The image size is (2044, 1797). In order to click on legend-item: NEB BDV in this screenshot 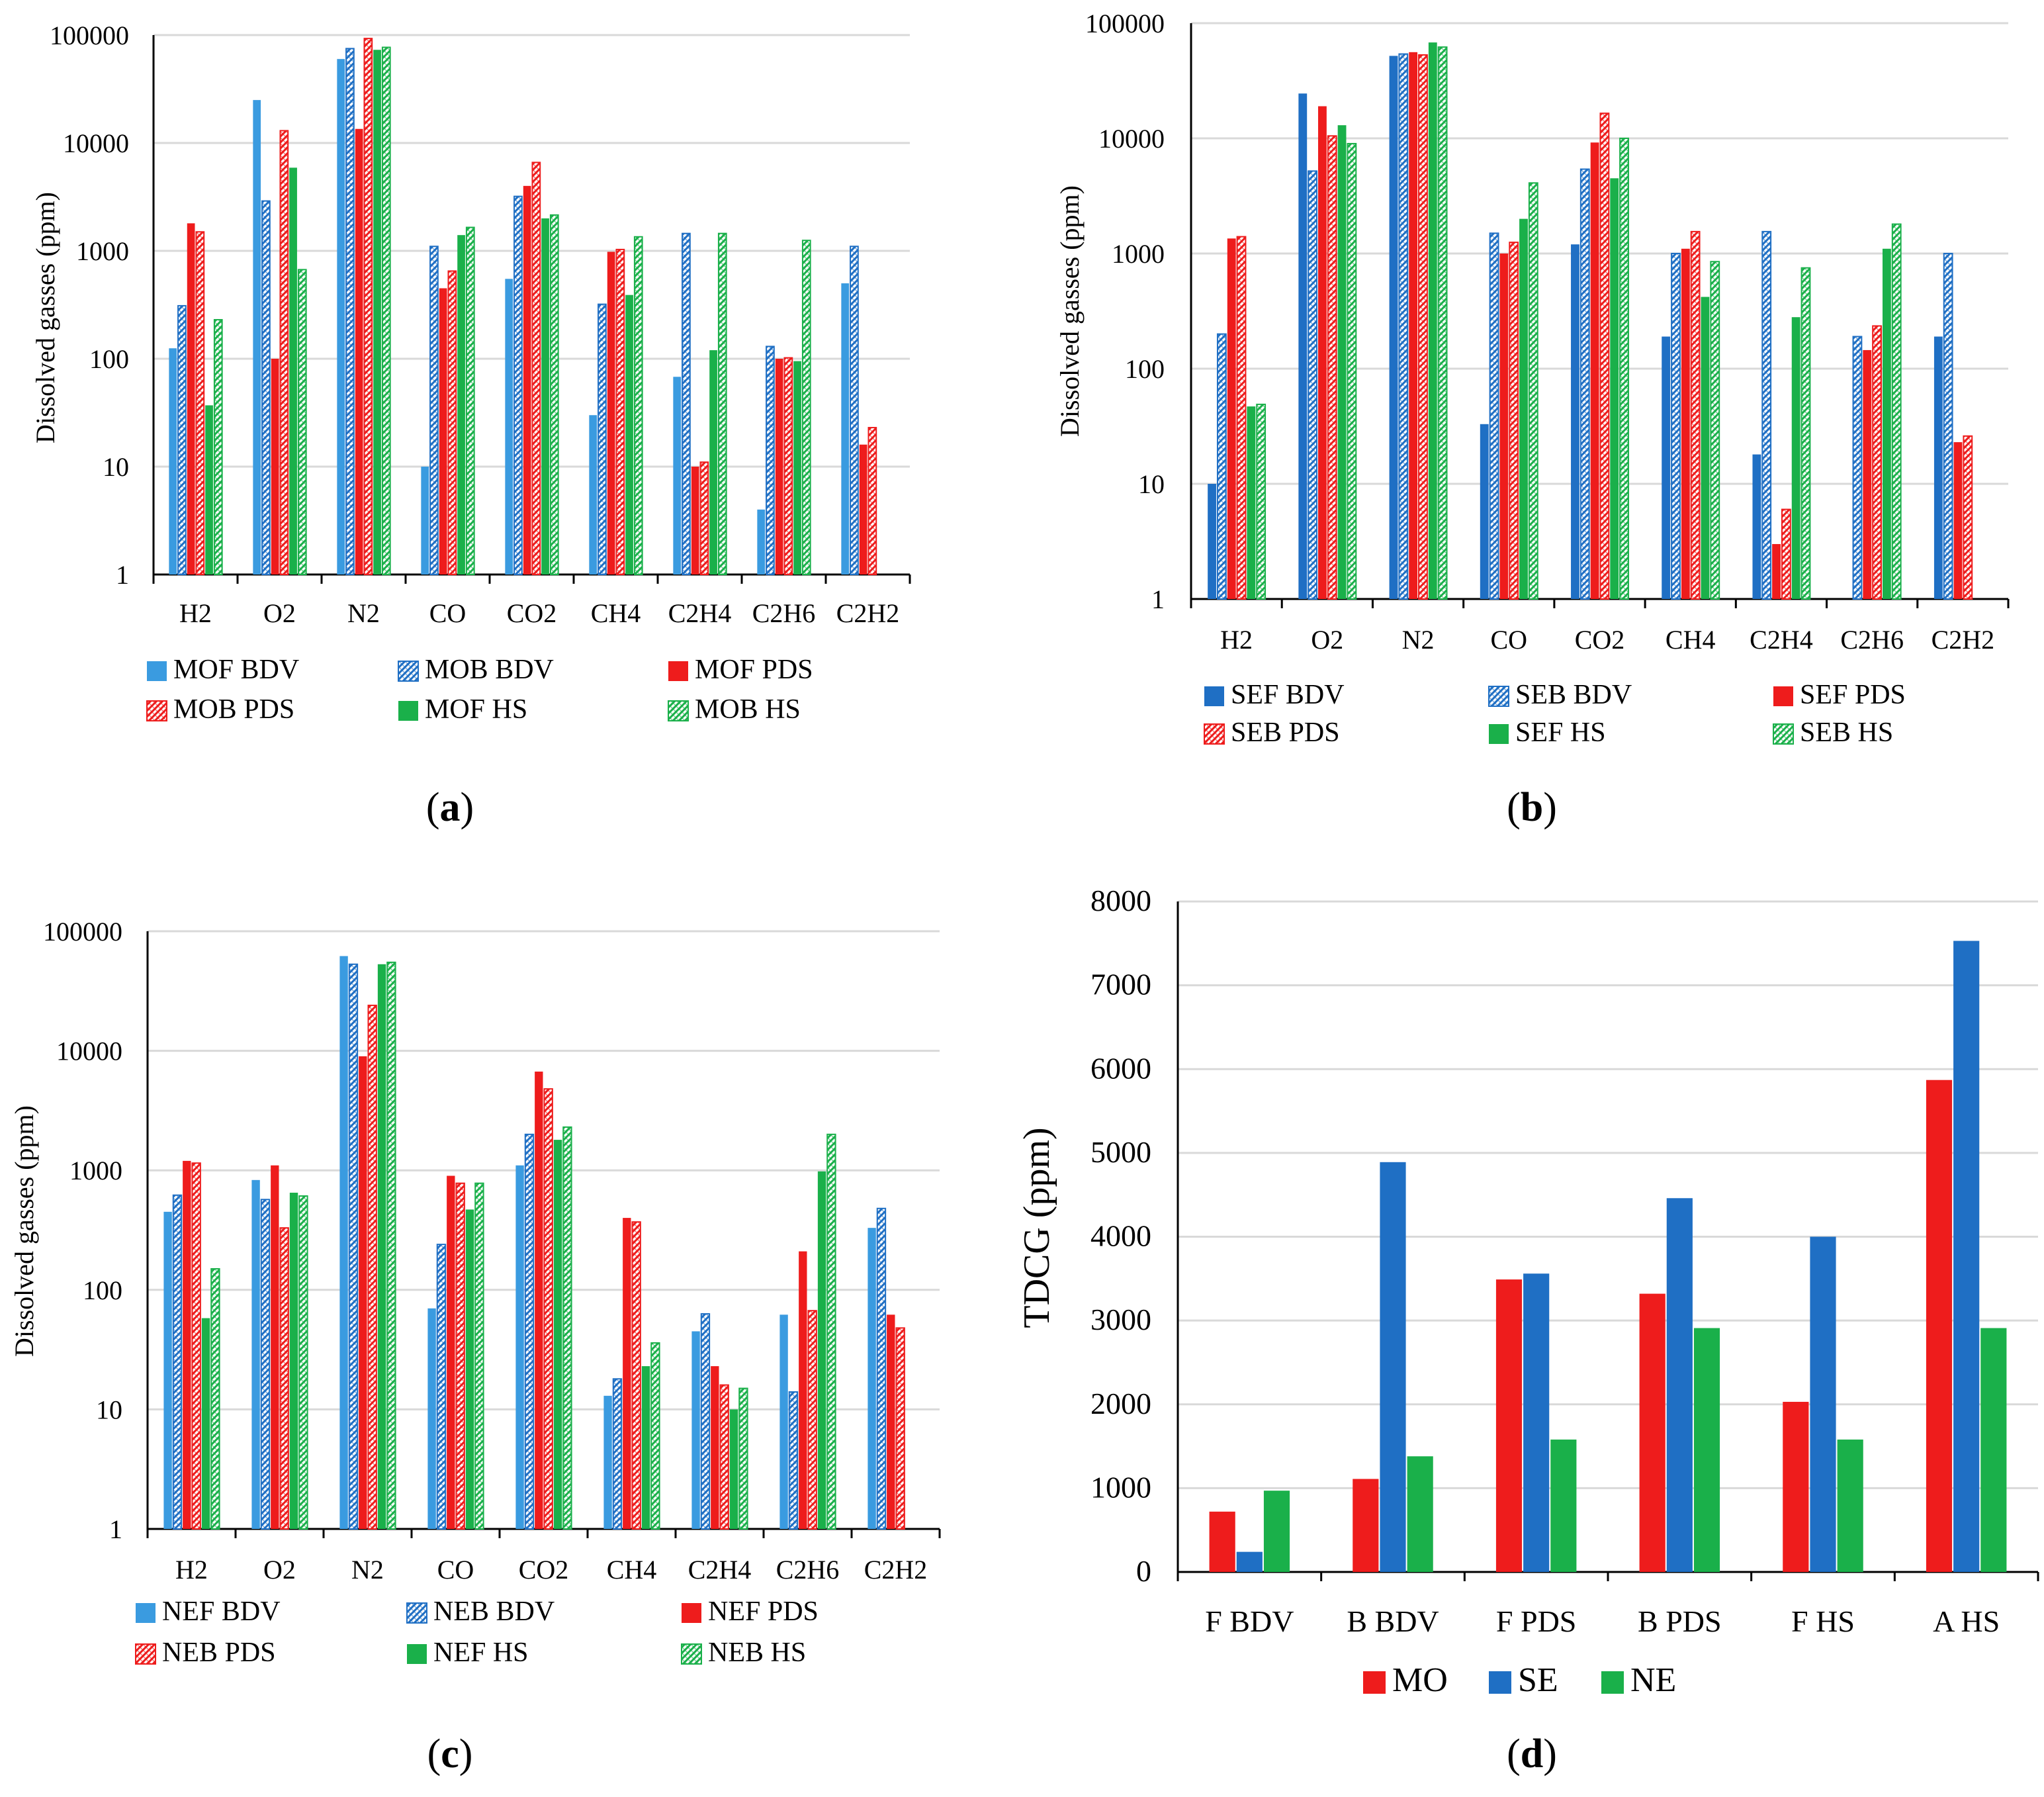, I will do `click(480, 1611)`.